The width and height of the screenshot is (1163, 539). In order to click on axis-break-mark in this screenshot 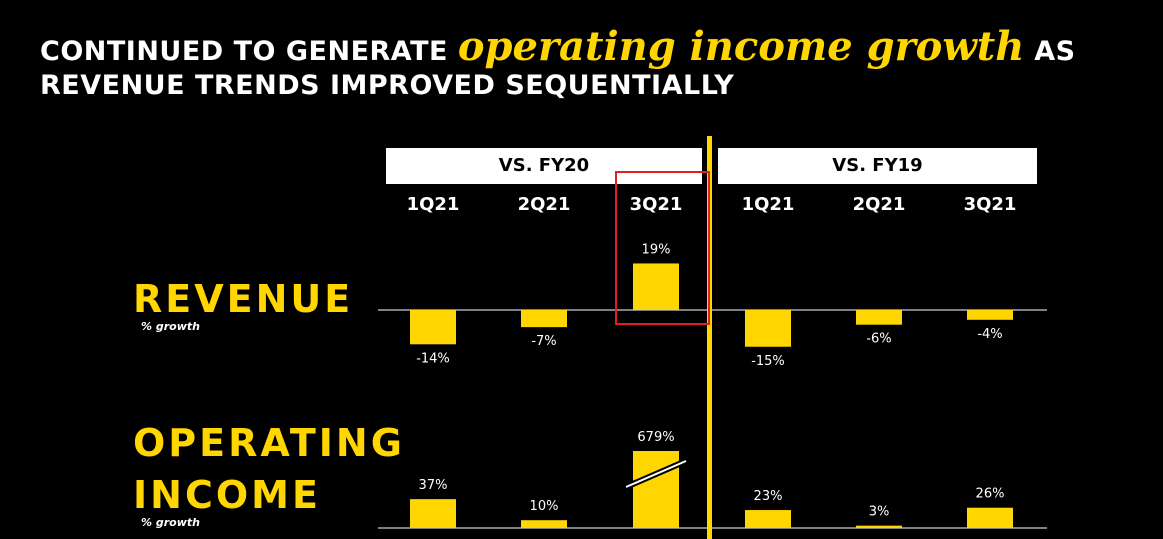, I will do `click(656, 474)`.